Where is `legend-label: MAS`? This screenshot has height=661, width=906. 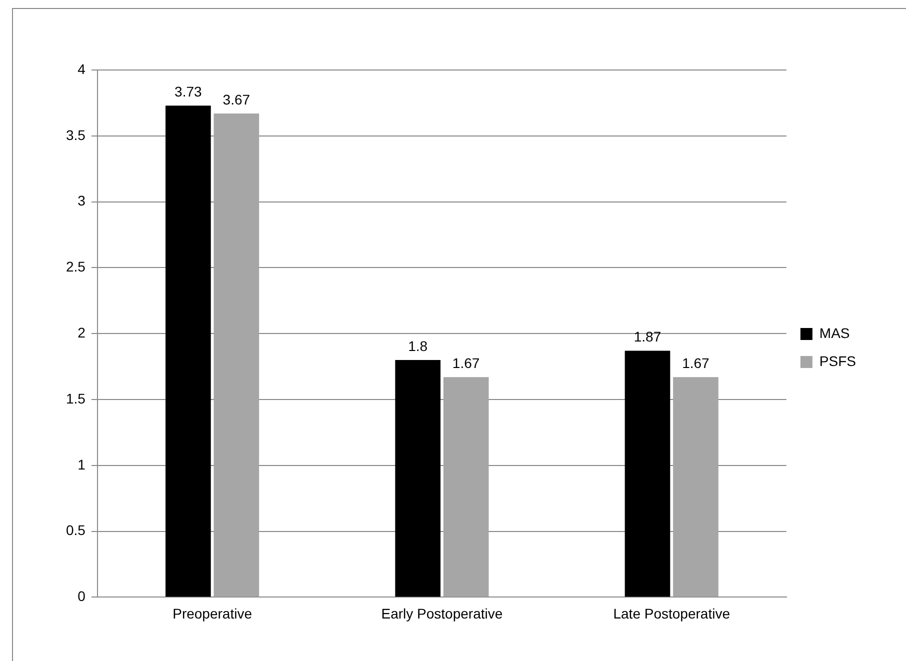
legend-label: MAS is located at coordinates (834, 332).